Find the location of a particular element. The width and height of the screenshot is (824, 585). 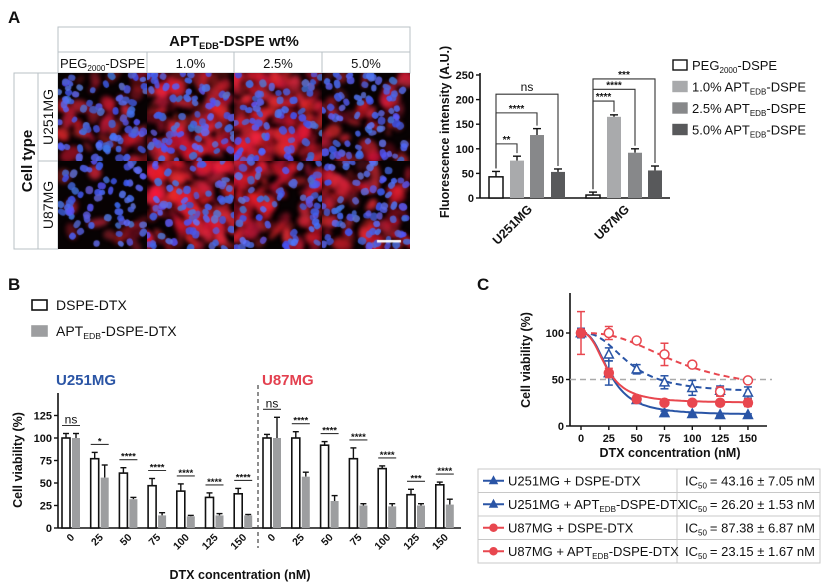

bar-u87mg-25nM-dspe-dtx is located at coordinates (295, 483).